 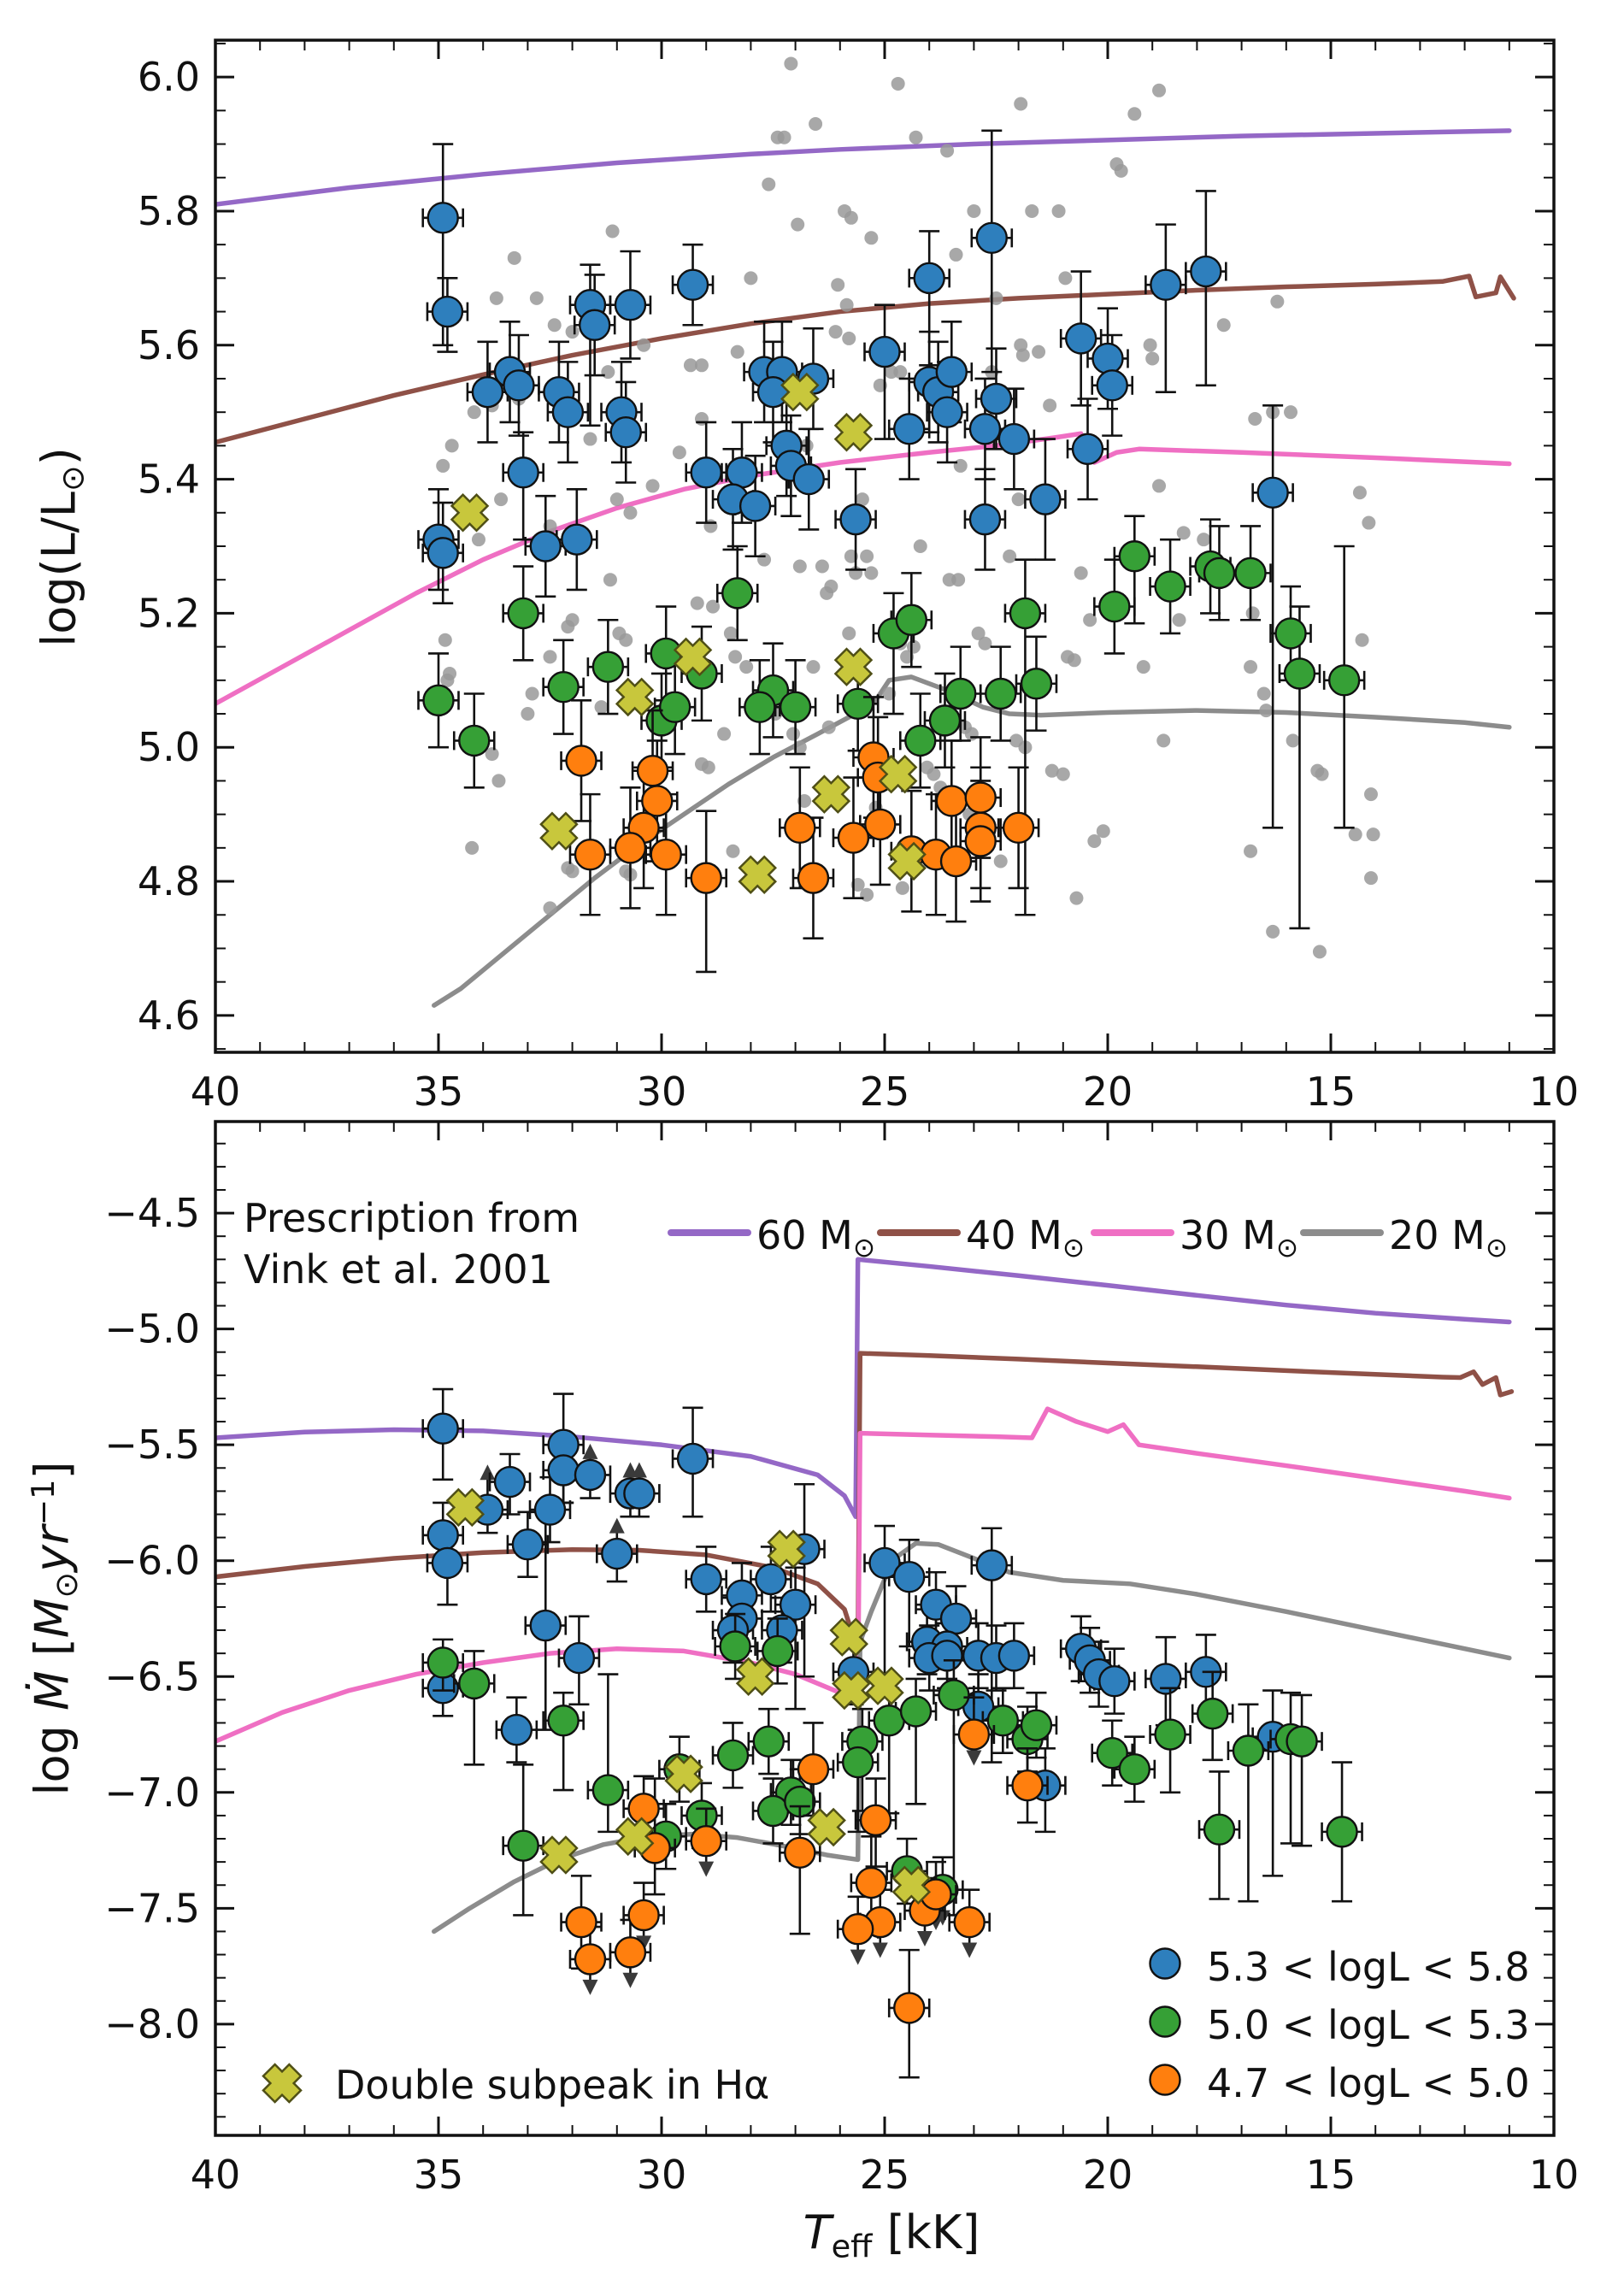 I want to click on svg-text: 5.0, so click(x=169, y=747).